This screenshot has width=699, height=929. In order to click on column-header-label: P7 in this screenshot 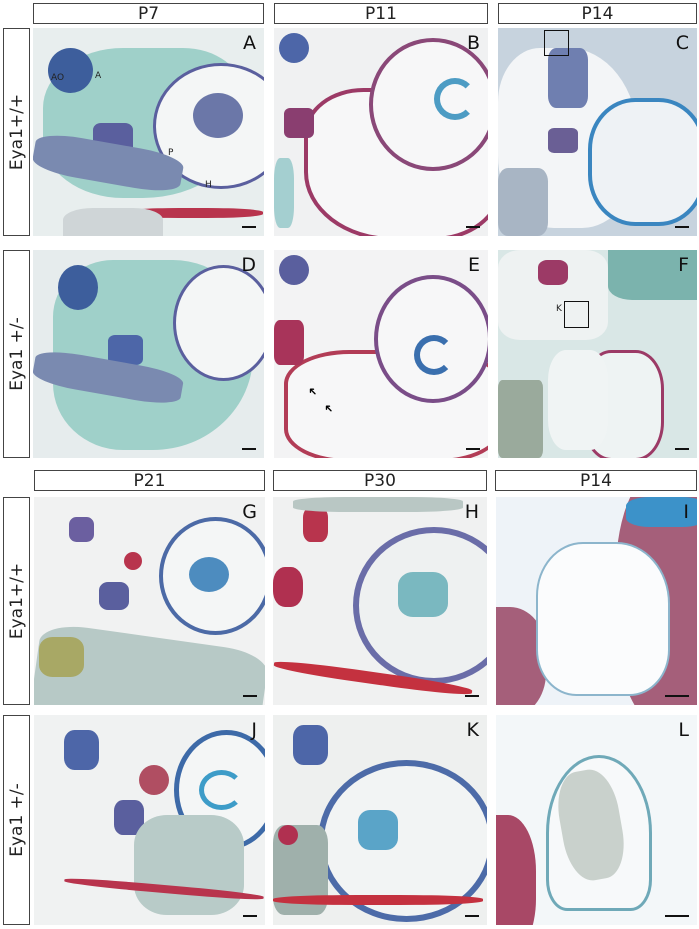, I will do `click(148, 13)`.